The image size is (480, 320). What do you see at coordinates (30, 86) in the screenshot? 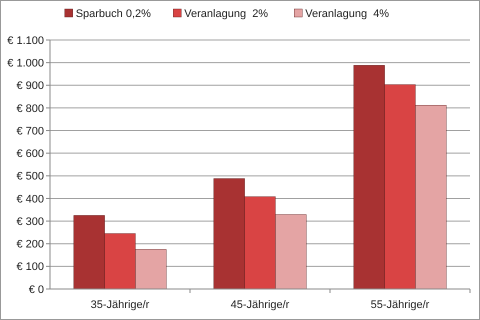
I see `y-tick-label: € 900` at bounding box center [30, 86].